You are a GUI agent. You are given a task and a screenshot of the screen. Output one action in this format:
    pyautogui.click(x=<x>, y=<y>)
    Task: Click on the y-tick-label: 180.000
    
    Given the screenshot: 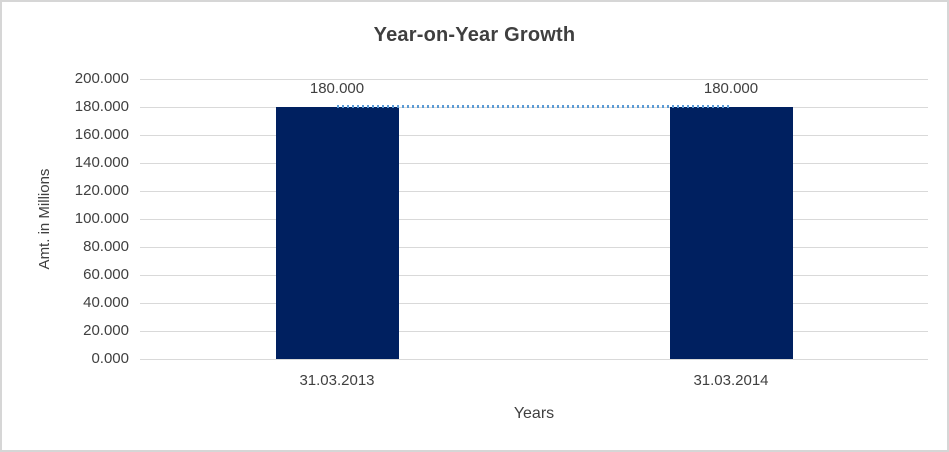 What is the action you would take?
    pyautogui.click(x=101, y=106)
    